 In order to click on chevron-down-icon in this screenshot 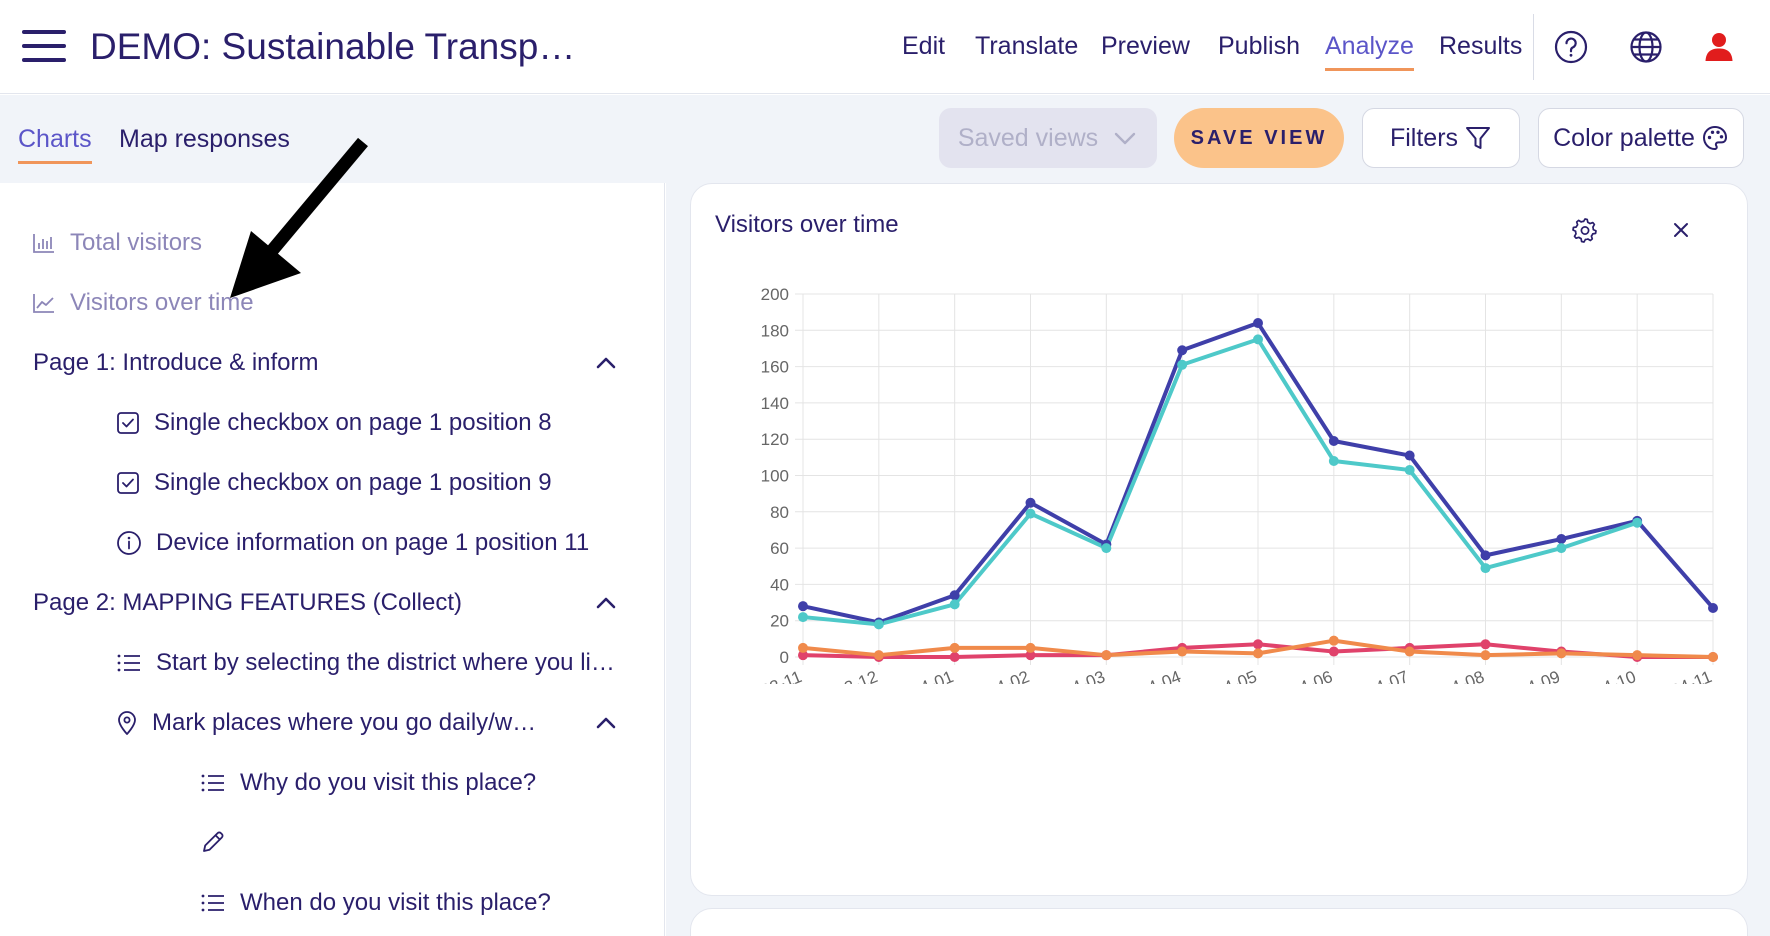, I will do `click(1125, 138)`.